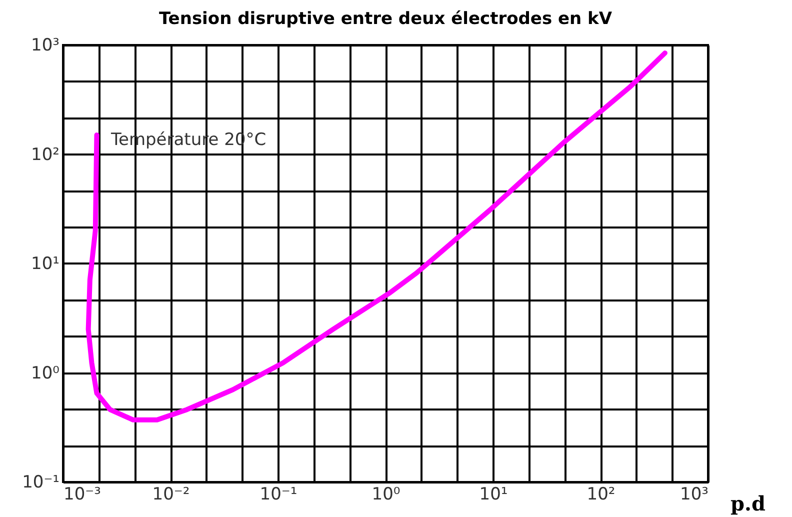 The height and width of the screenshot is (517, 792). What do you see at coordinates (385, 19) in the screenshot?
I see `chart-title: Tension disruptive entre deux électrodes en kV` at bounding box center [385, 19].